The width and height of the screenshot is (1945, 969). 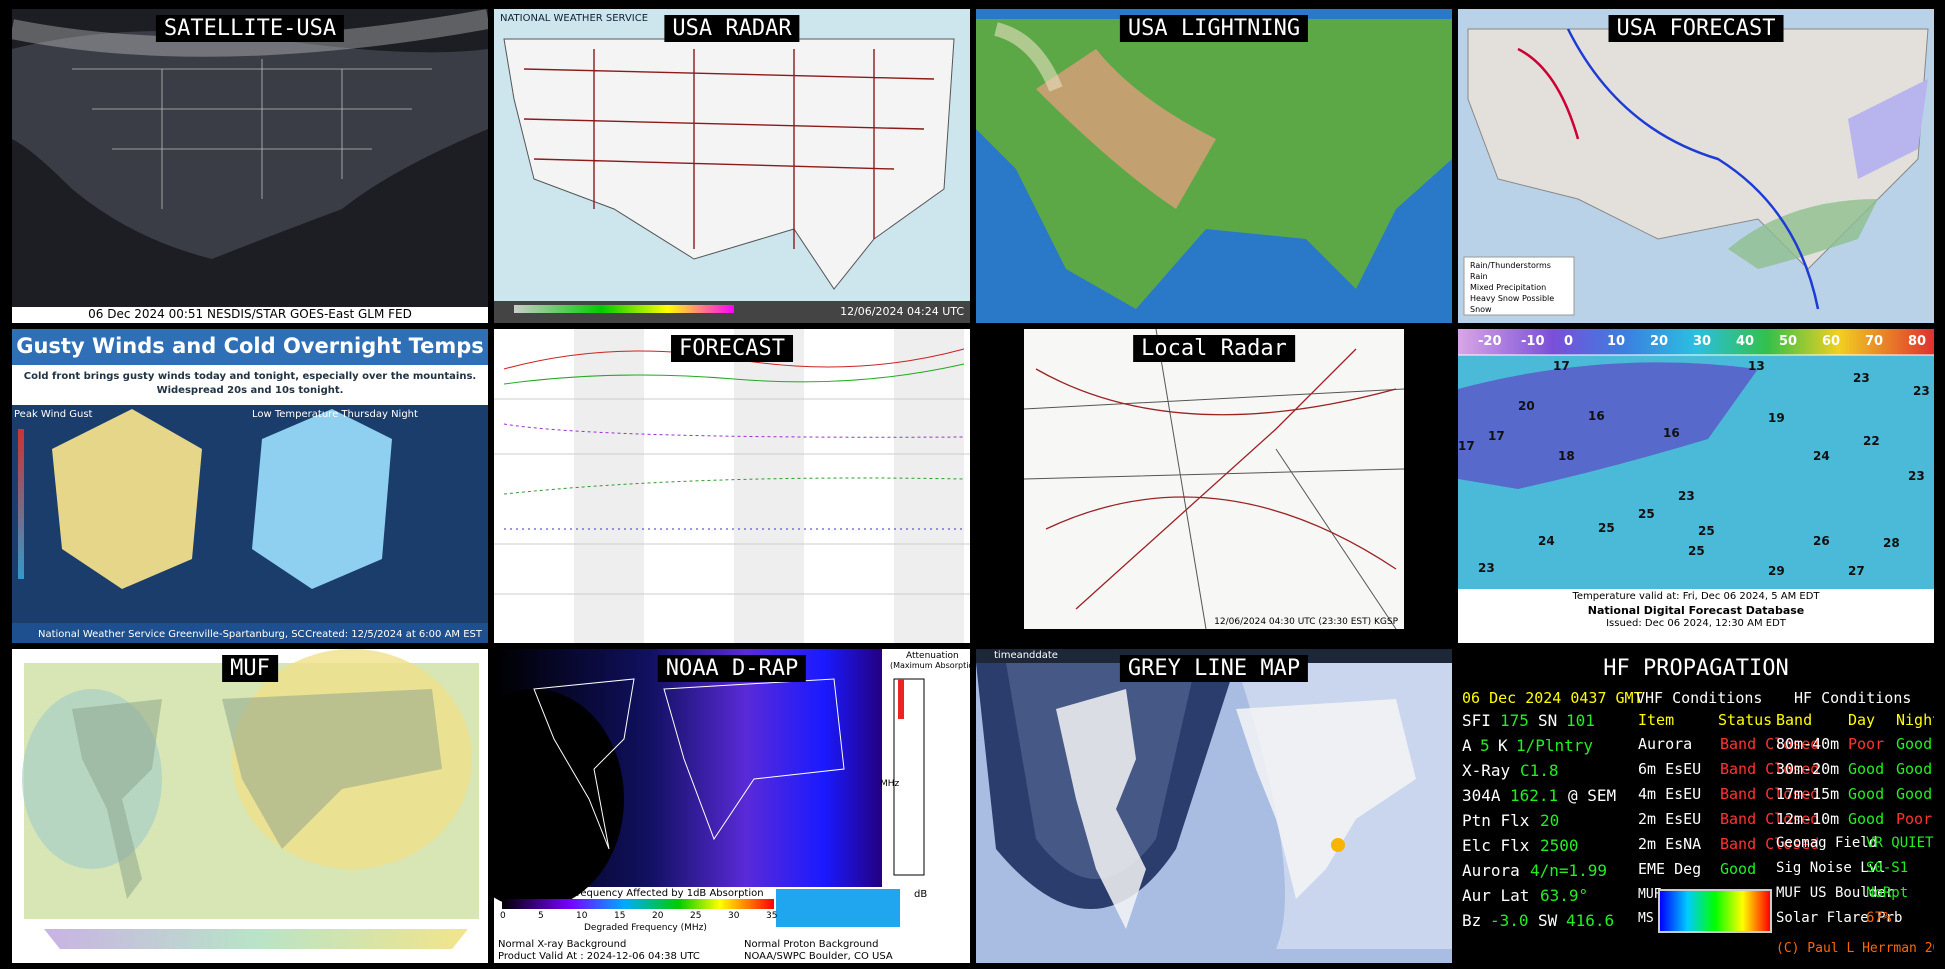 What do you see at coordinates (1546, 541) in the screenshot?
I see `temperature-value: 24` at bounding box center [1546, 541].